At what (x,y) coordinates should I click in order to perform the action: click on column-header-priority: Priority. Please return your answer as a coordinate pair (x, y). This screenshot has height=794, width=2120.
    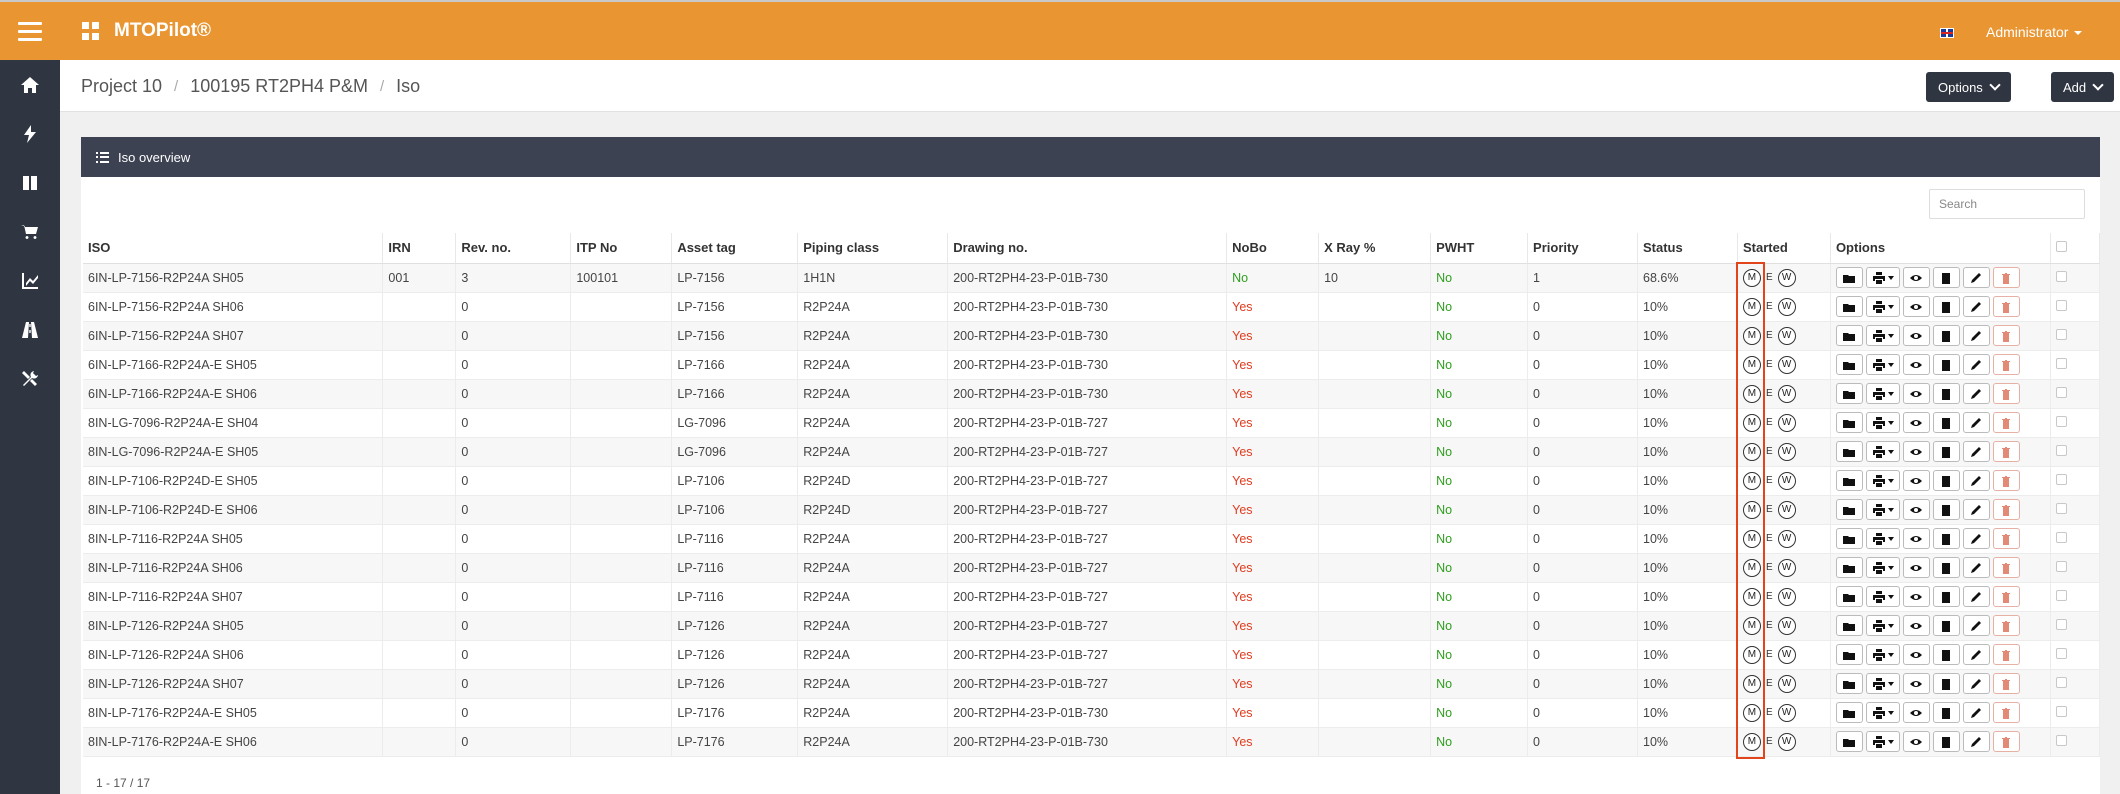
    Looking at the image, I should click on (1582, 248).